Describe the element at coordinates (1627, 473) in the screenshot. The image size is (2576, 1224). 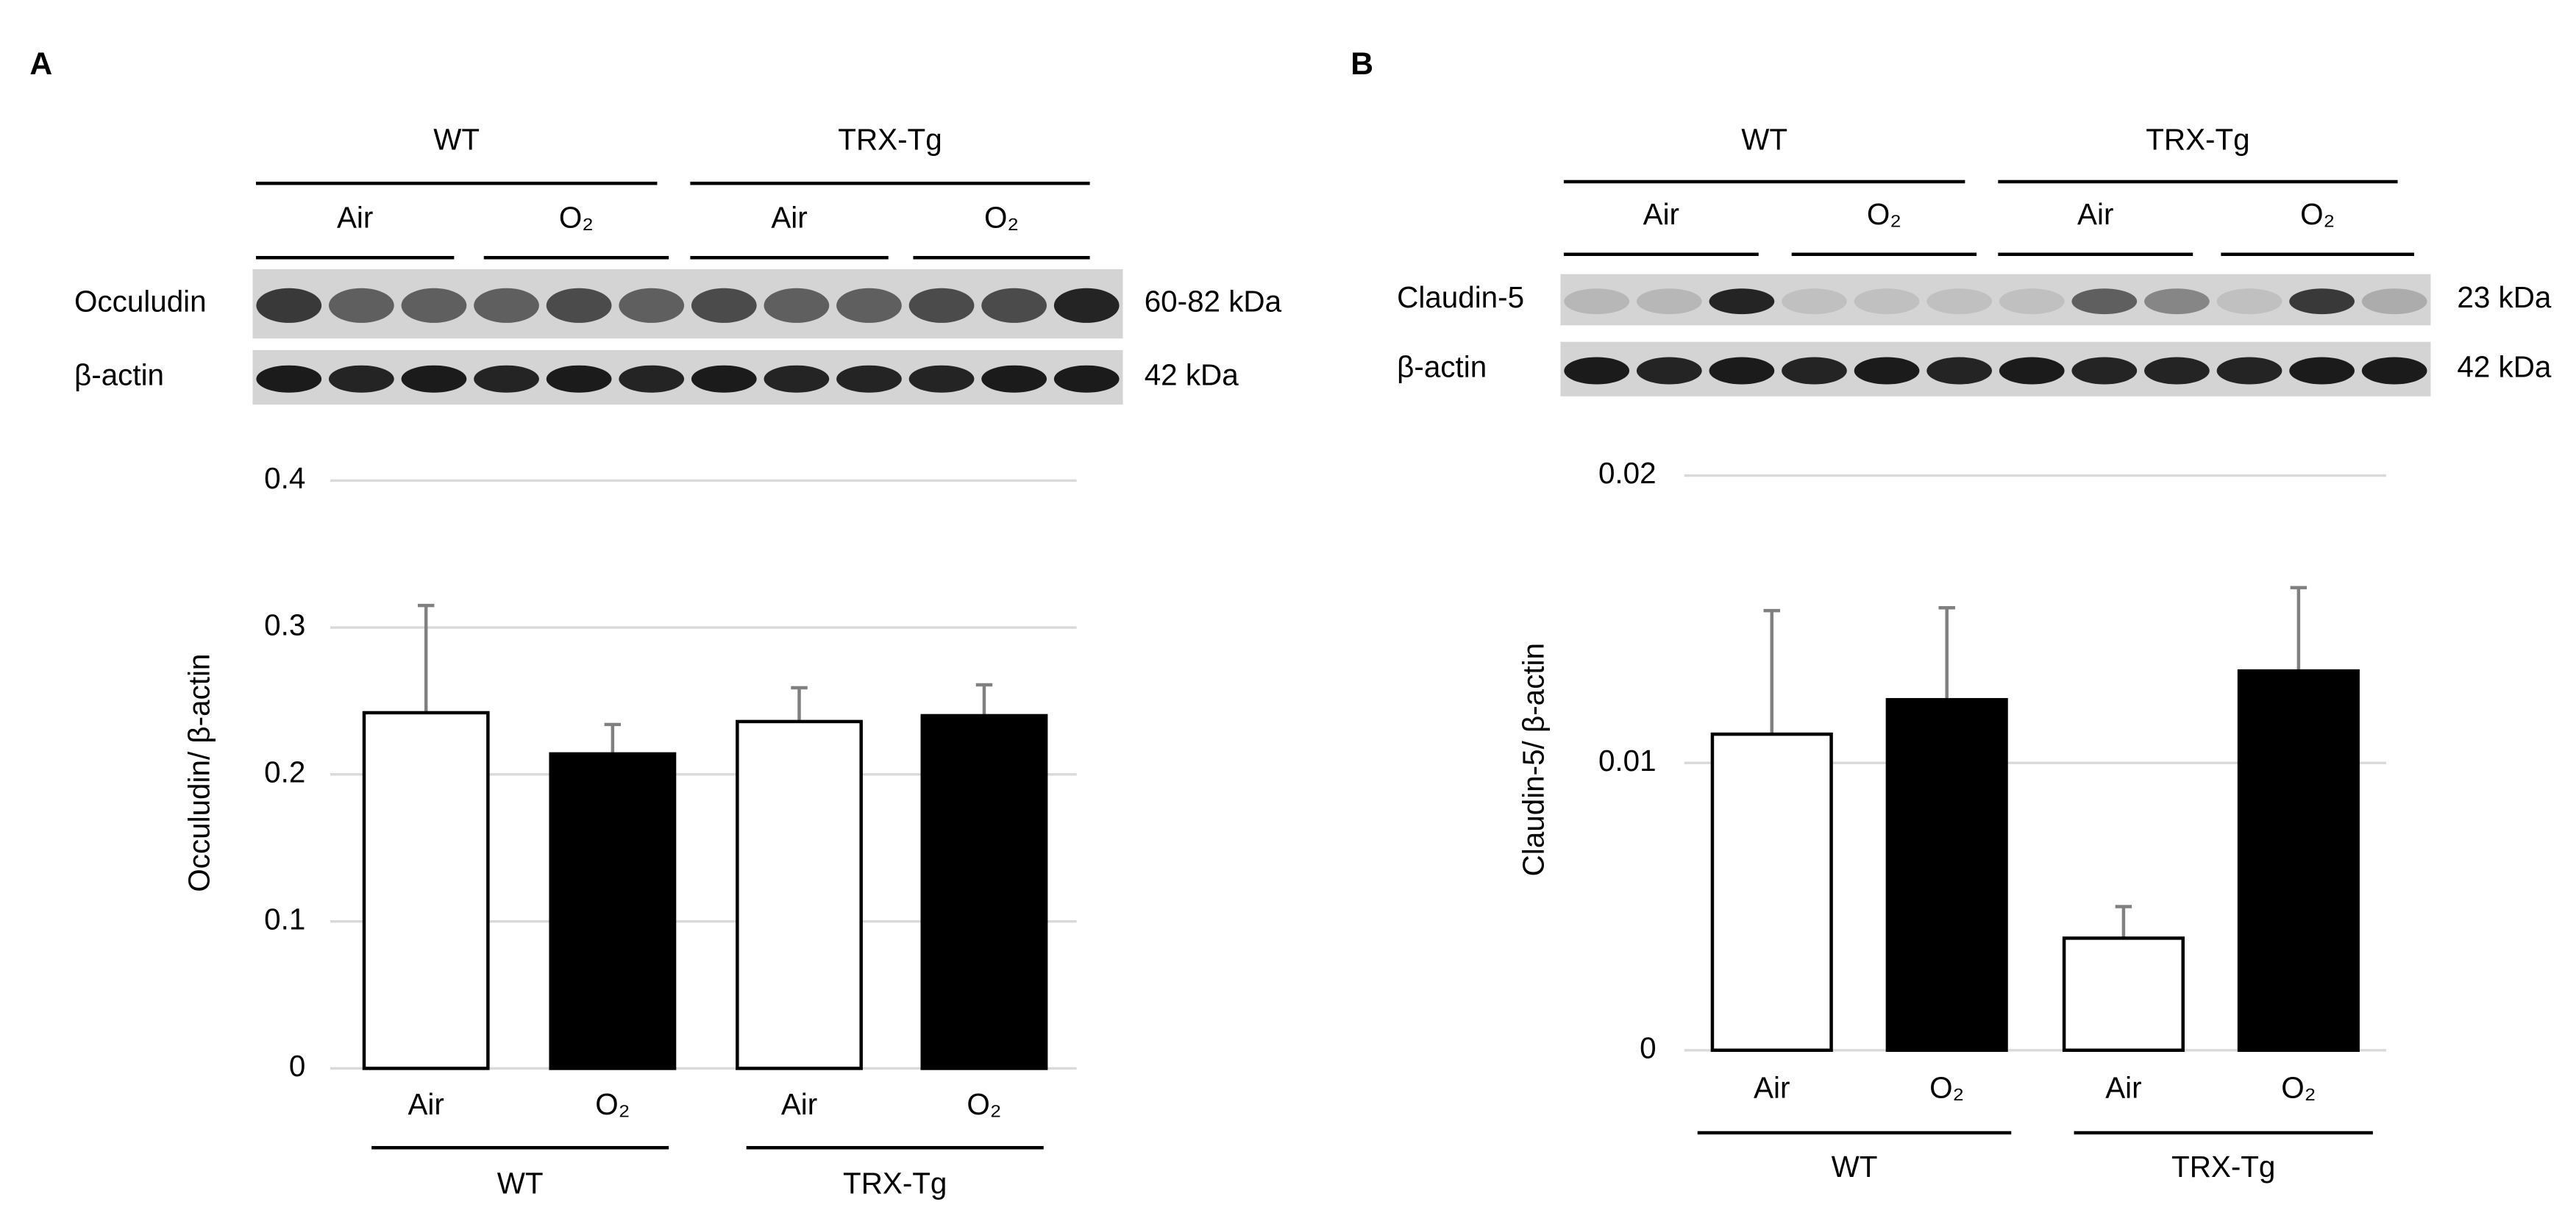
I see `y-tick-label: 0.02` at that location.